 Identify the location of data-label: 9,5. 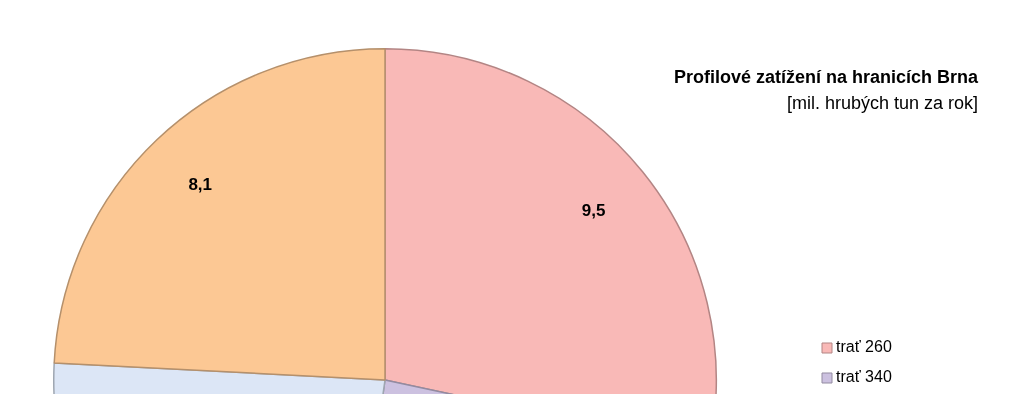
(593, 210).